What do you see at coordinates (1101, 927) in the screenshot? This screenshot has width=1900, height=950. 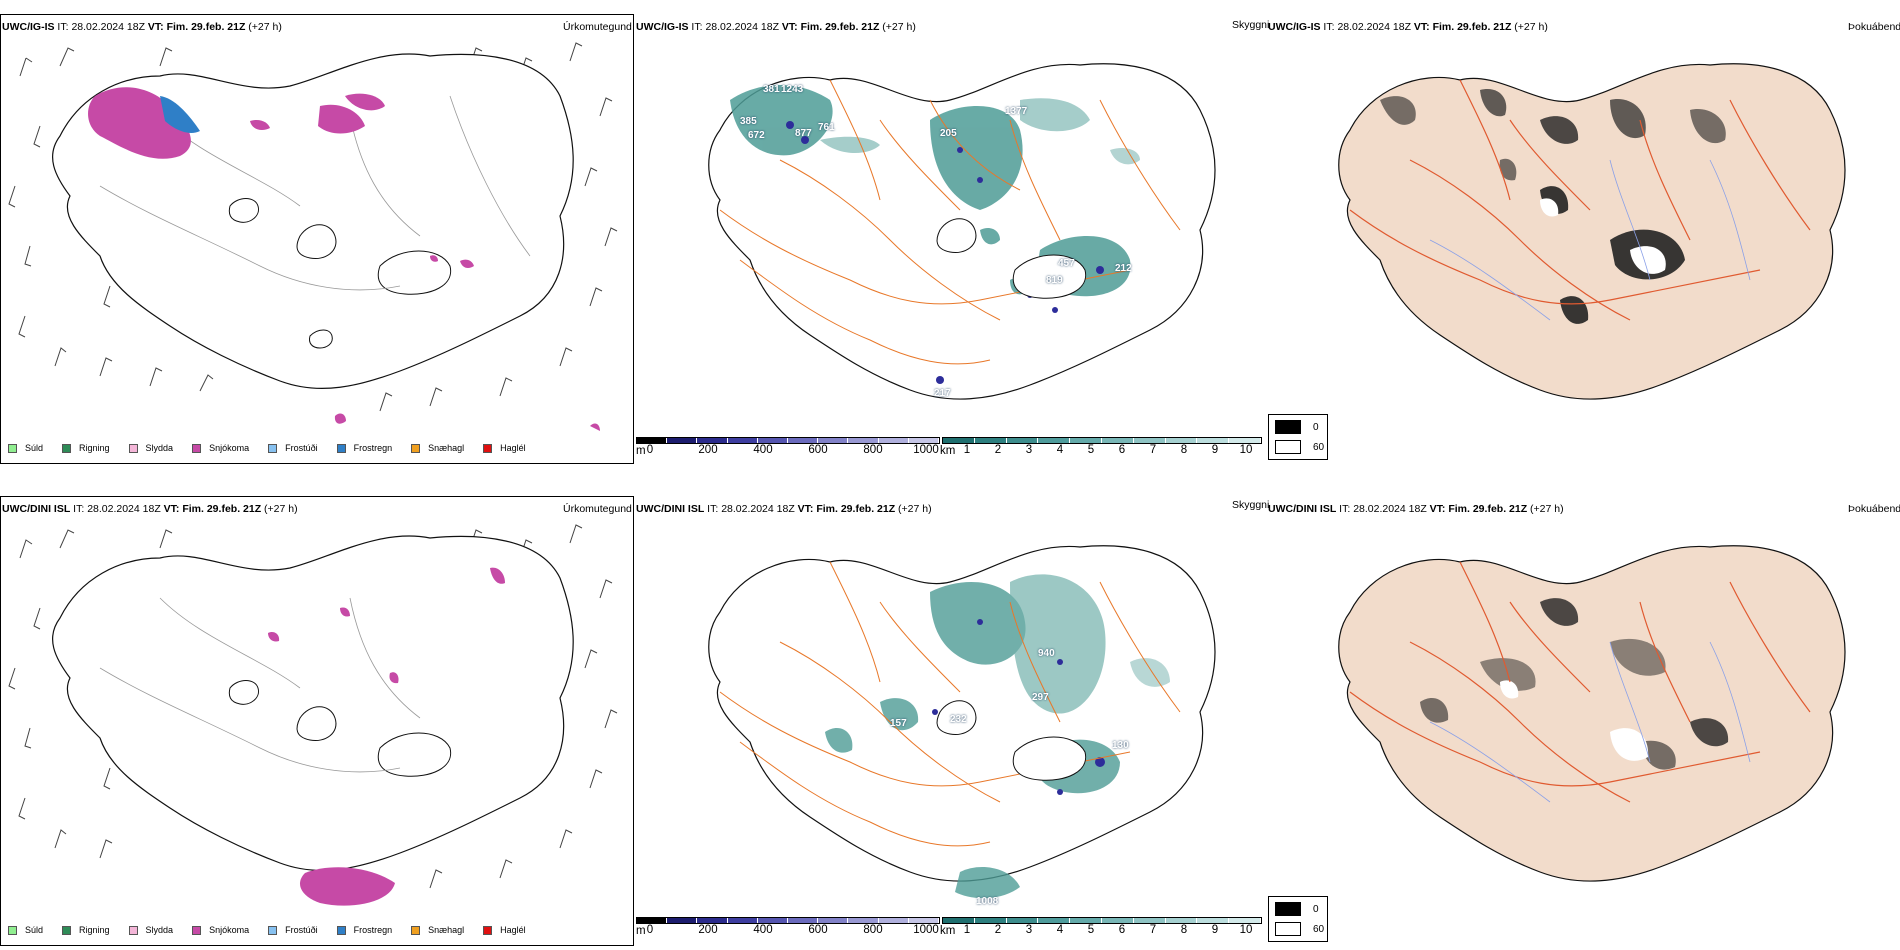 I see `visibility-scale-dini: 1 2 3 4 5 6 7 8 9 10 km` at bounding box center [1101, 927].